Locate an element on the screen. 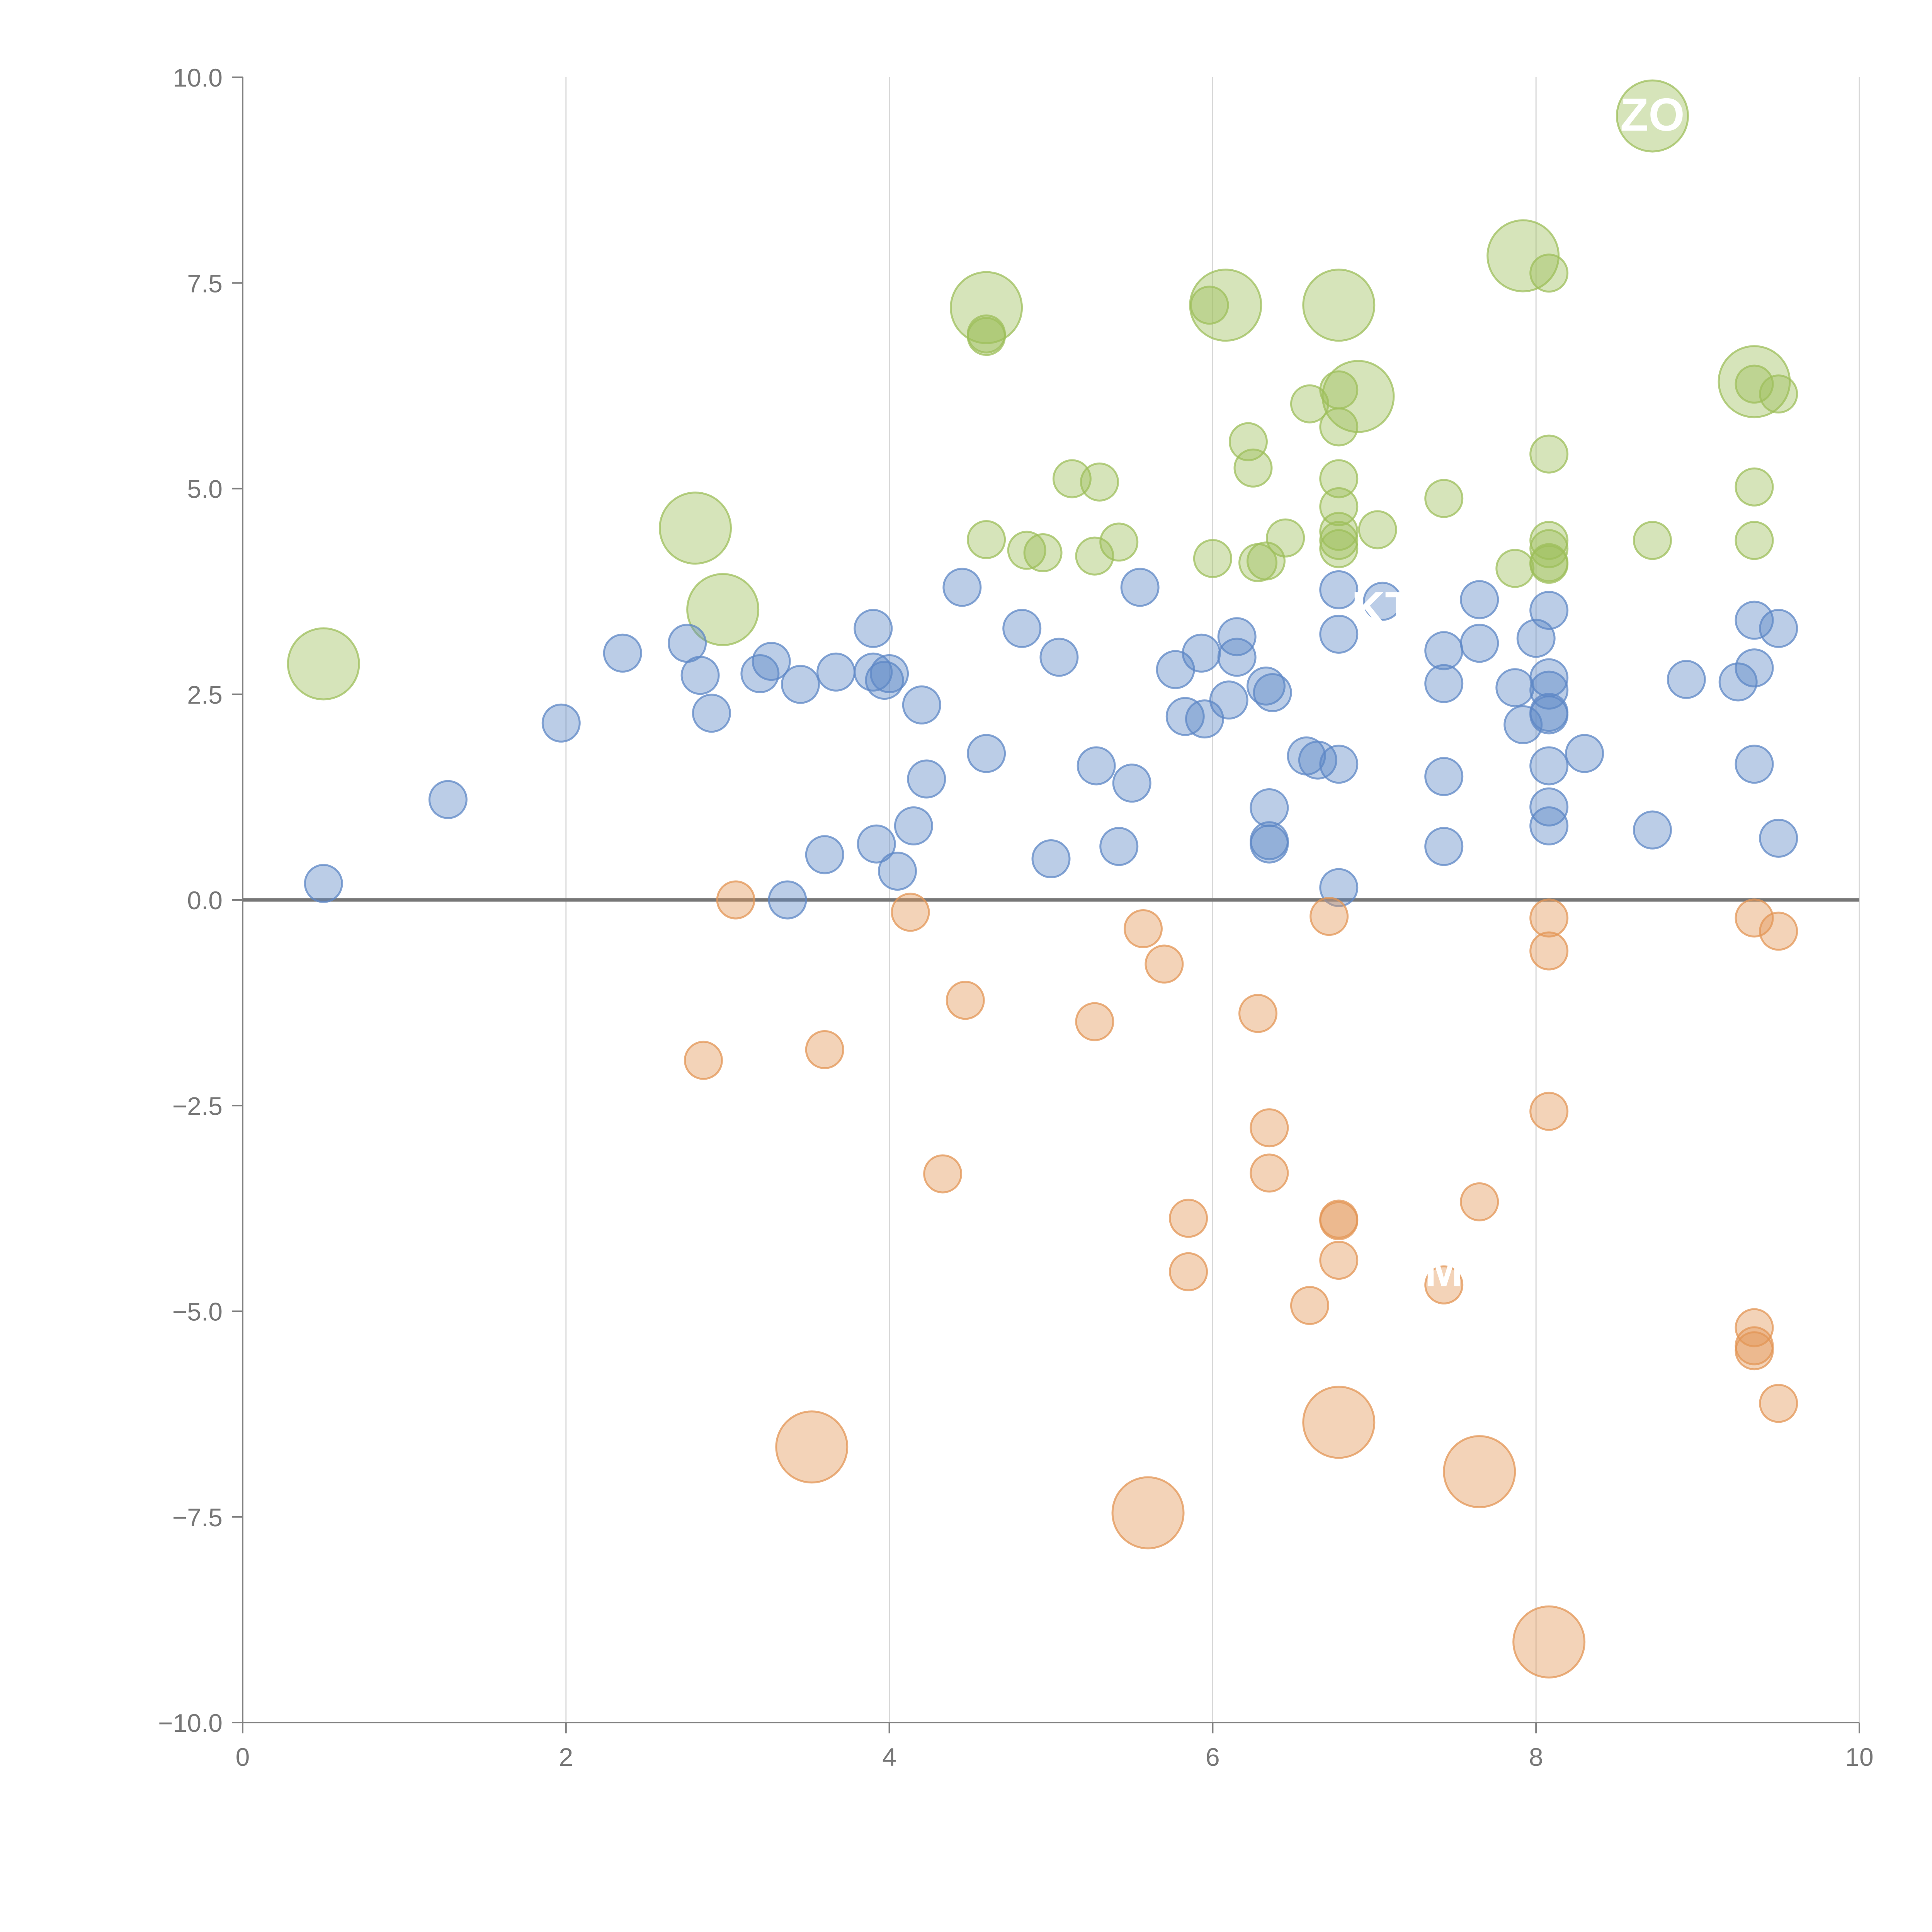 Image resolution: width=1932 pixels, height=1932 pixels. x-tick-label: 10 is located at coordinates (1859, 1757).